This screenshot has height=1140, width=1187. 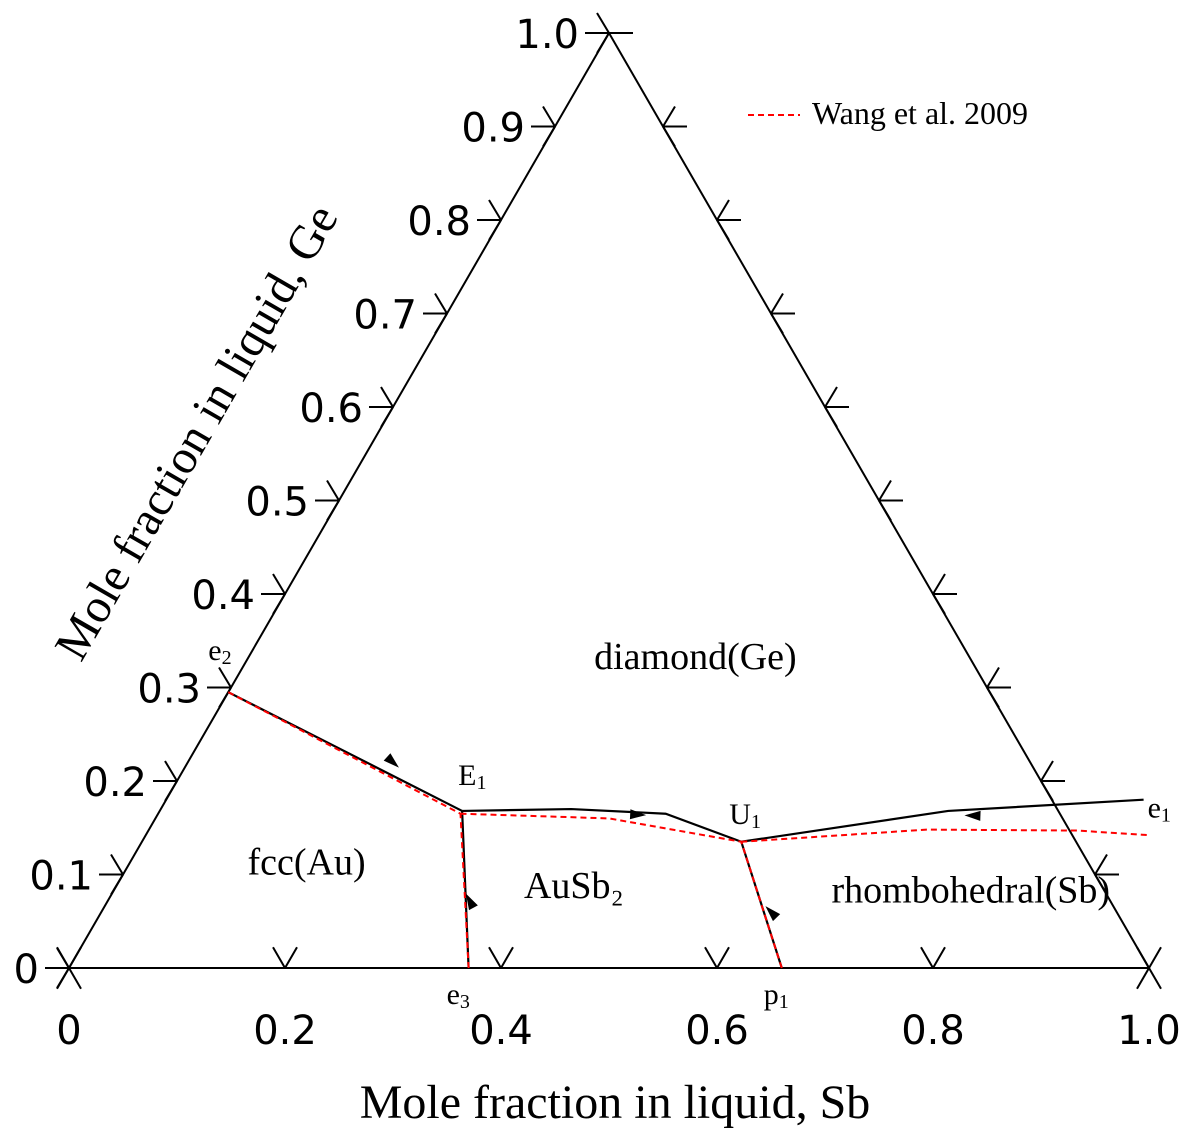 I want to click on y-tick-label: 0.9, so click(x=493, y=129).